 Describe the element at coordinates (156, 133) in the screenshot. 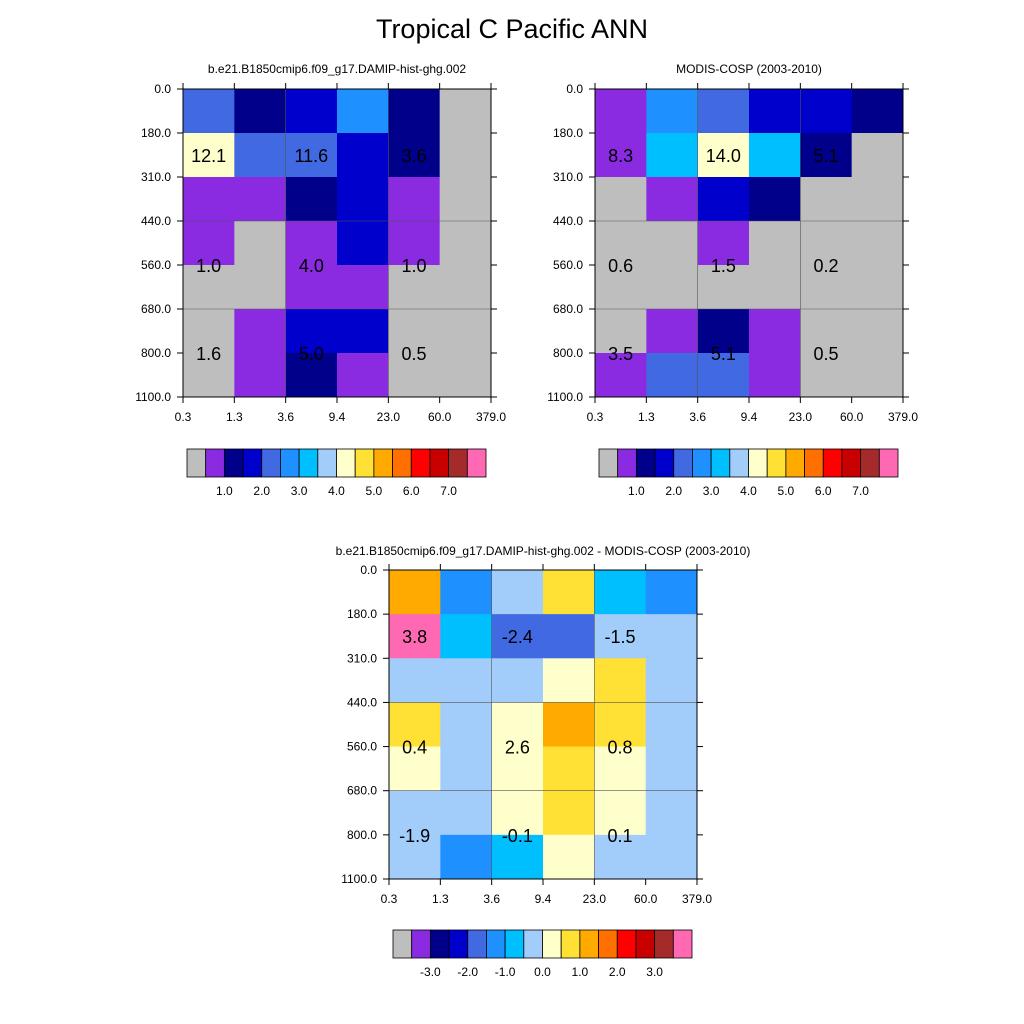

I see `y-tick-label: 180.0` at that location.